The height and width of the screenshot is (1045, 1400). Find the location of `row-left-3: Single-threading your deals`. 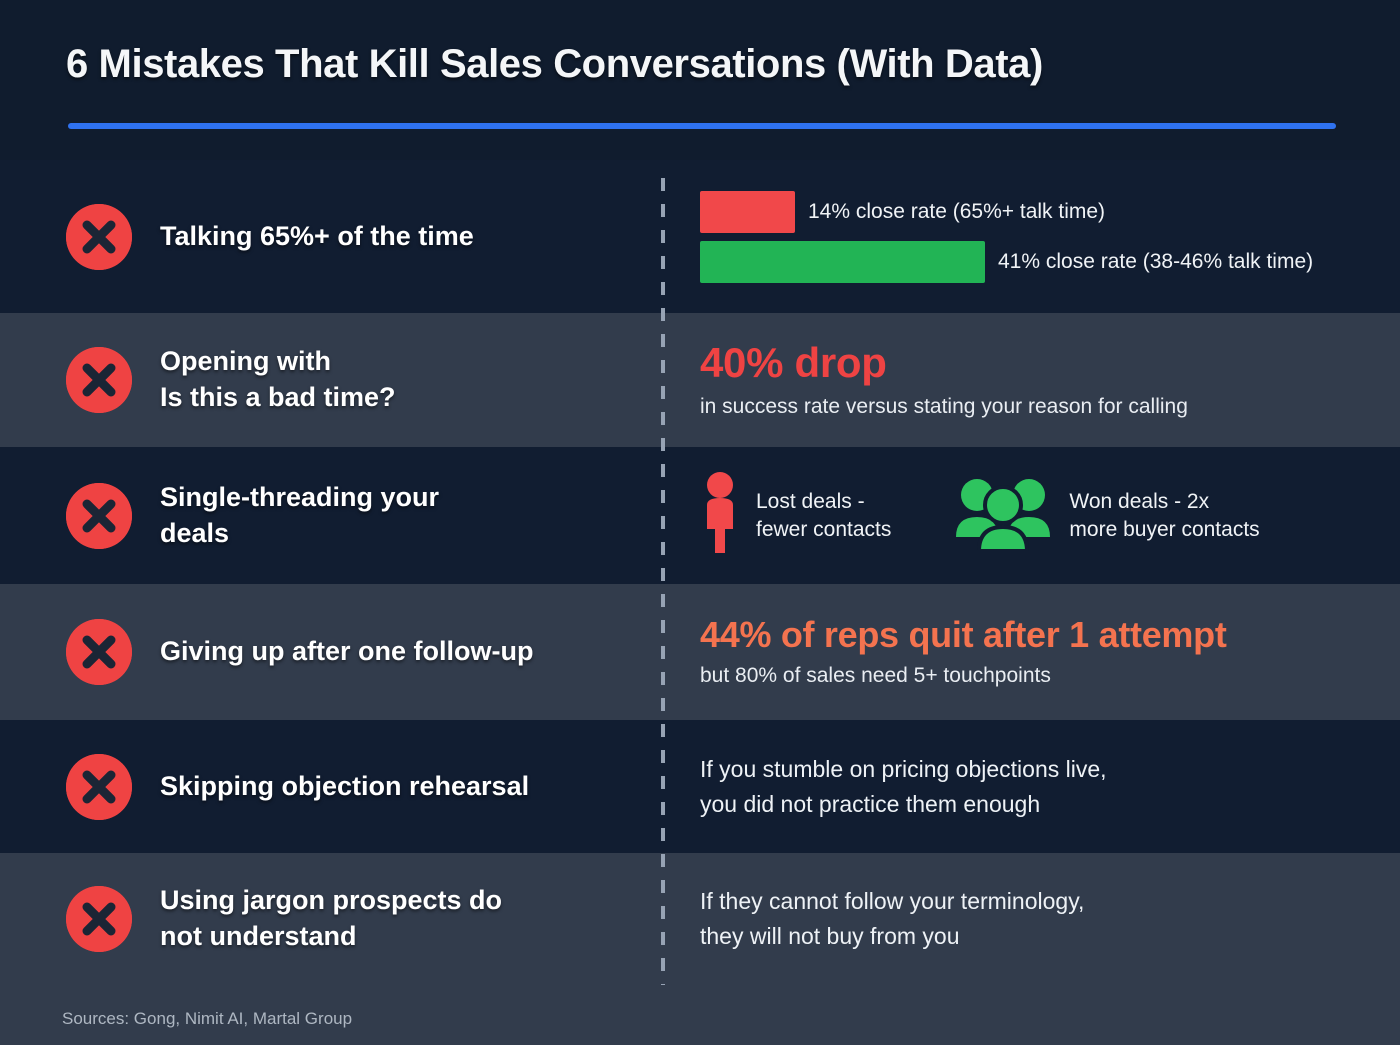

row-left-3: Single-threading your deals is located at coordinates (331, 515).